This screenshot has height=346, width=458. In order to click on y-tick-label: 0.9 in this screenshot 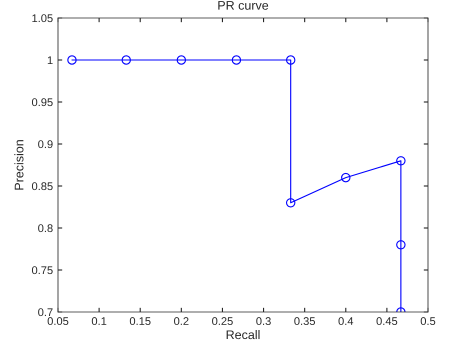, I will do `click(45, 144)`.